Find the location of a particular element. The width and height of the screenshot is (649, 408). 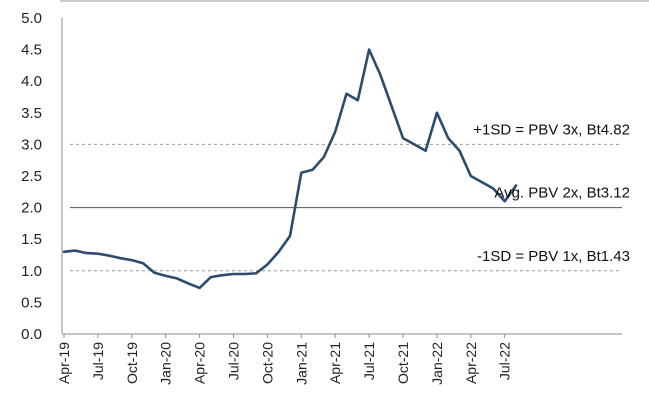

y-tick-label: 1.5 is located at coordinates (31, 239).